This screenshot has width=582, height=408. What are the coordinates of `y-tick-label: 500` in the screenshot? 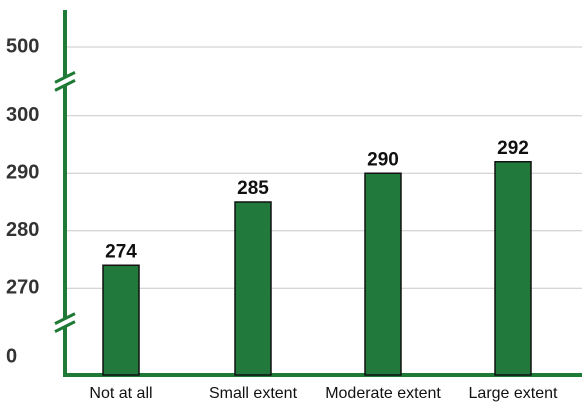 It's located at (22, 46).